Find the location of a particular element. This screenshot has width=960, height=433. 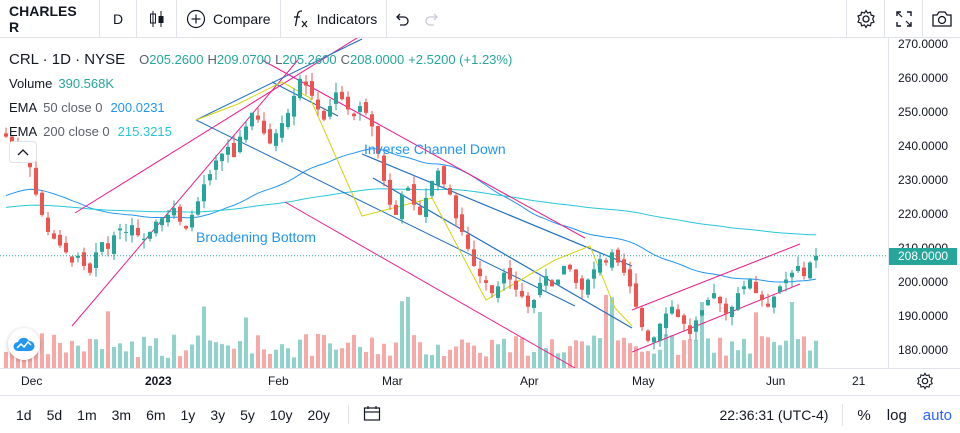

log-toggle: log is located at coordinates (896, 415).